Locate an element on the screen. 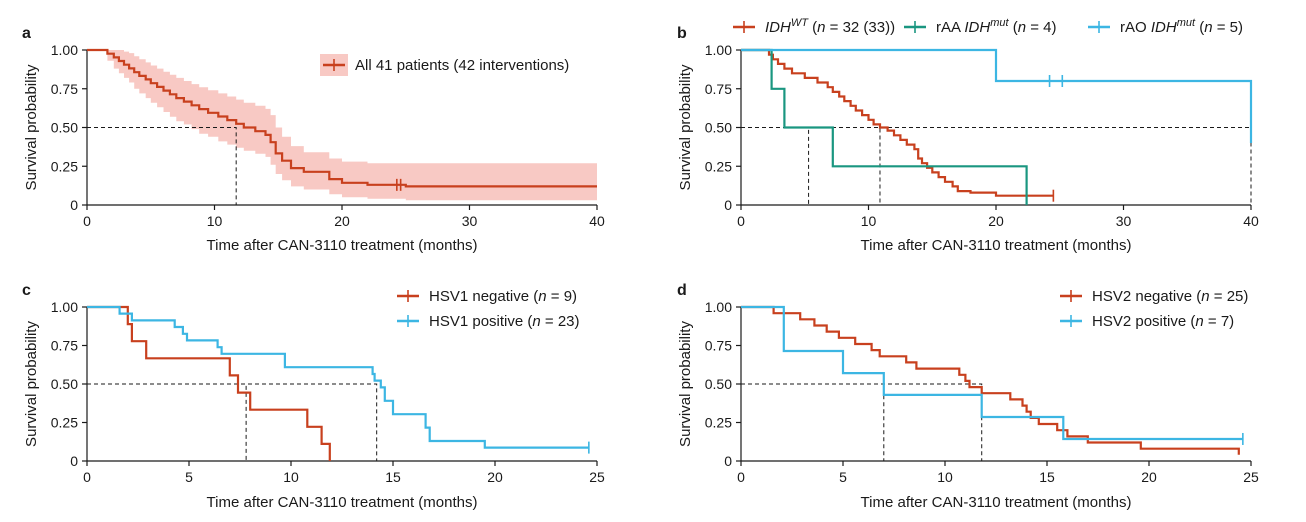 The height and width of the screenshot is (522, 1306). legend-label-main: HSV1 positive is located at coordinates (476, 321).